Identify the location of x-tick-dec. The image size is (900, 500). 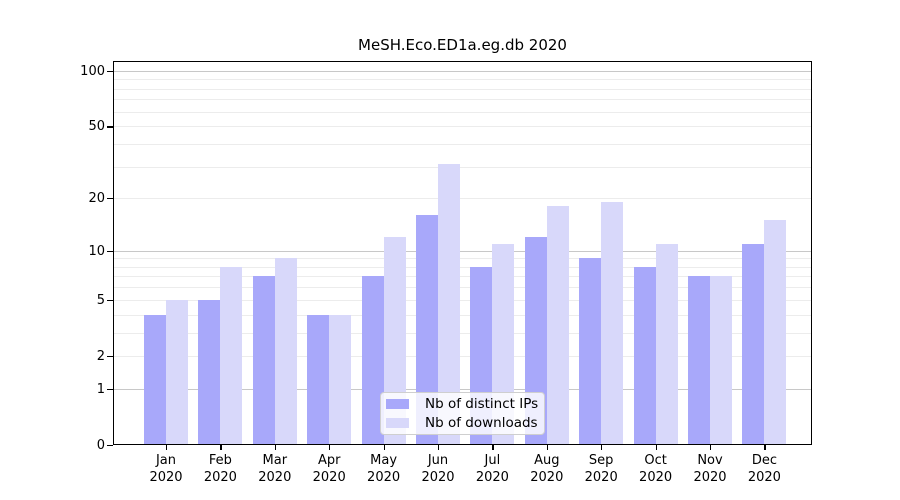
(765, 447).